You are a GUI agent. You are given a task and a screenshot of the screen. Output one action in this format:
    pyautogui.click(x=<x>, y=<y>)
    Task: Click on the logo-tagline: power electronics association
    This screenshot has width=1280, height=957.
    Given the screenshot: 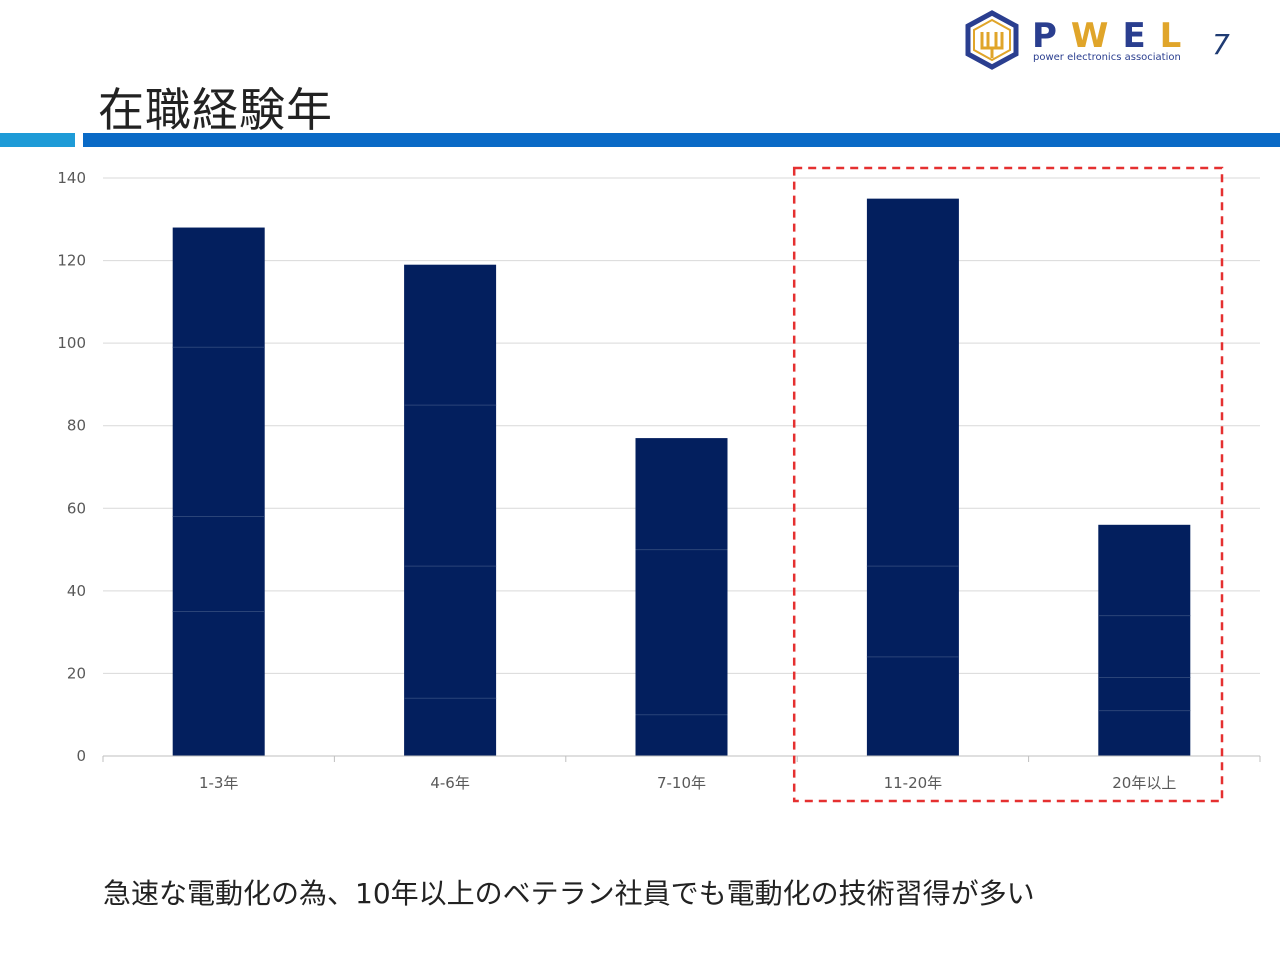 What is the action you would take?
    pyautogui.click(x=1107, y=57)
    